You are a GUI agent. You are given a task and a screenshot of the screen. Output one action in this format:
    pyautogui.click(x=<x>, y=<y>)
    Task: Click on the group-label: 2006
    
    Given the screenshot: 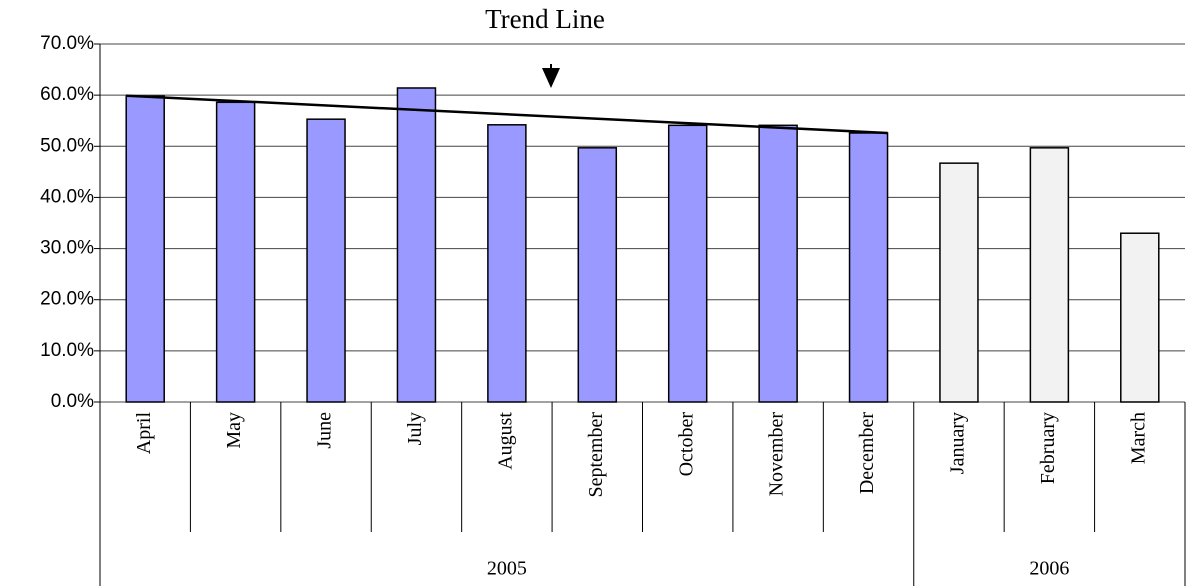 What is the action you would take?
    pyautogui.click(x=1049, y=569)
    